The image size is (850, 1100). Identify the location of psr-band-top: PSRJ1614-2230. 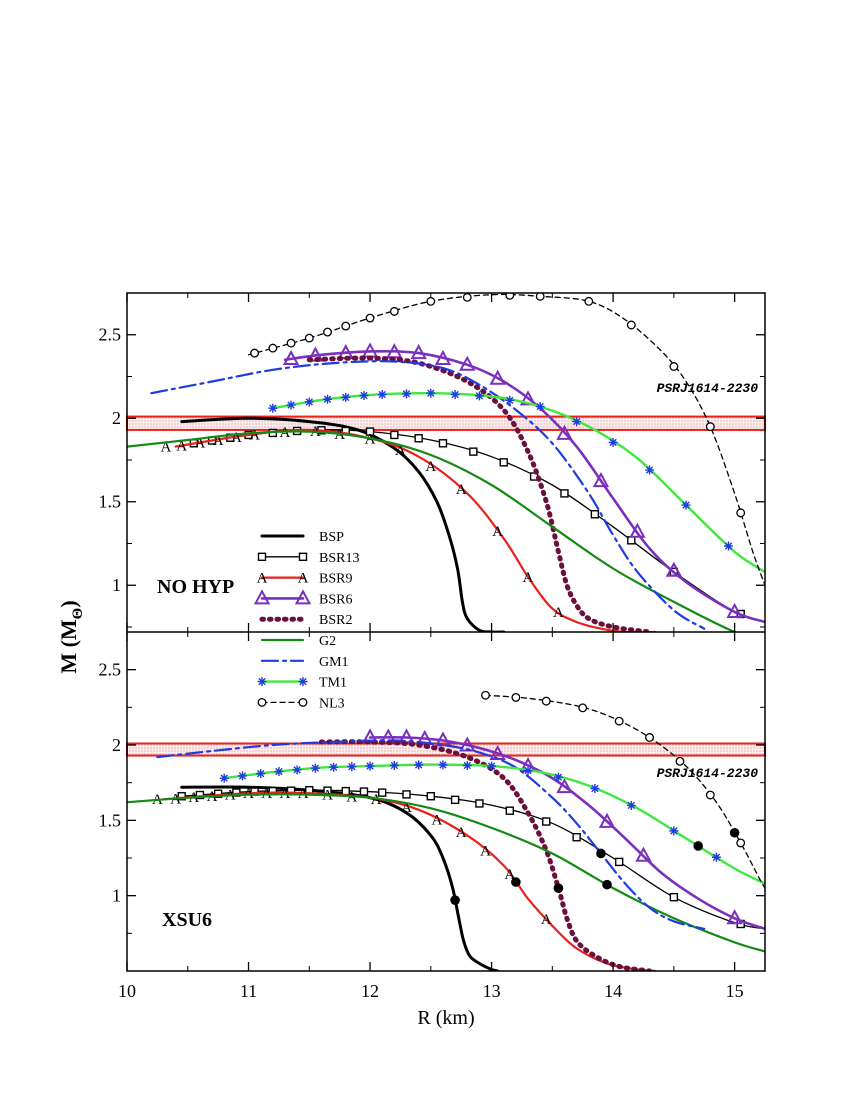
(446, 406).